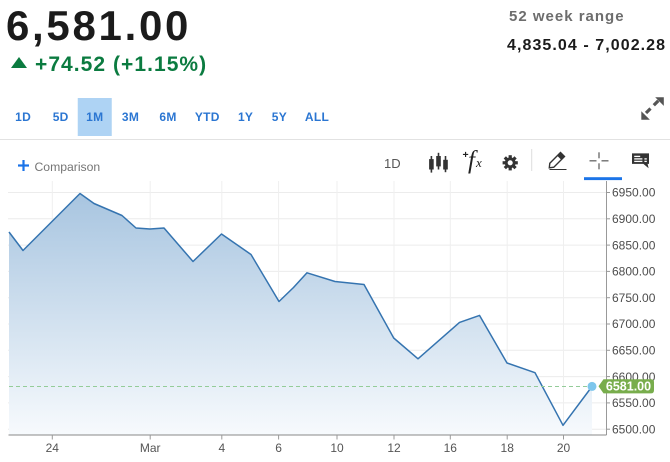 This screenshot has width=670, height=462. Describe the element at coordinates (53, 448) in the screenshot. I see `svg-text: 24` at that location.